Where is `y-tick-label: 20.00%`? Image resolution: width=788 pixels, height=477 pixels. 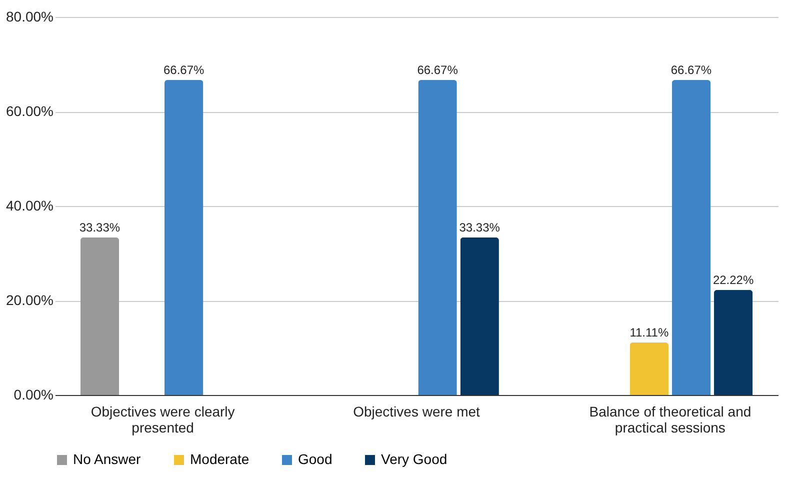
y-tick-label: 20.00% is located at coordinates (30, 300).